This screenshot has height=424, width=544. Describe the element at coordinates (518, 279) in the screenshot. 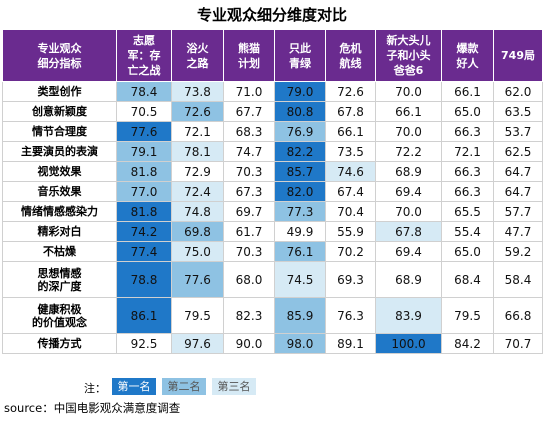

I see `score-cell: 58.4` at that location.